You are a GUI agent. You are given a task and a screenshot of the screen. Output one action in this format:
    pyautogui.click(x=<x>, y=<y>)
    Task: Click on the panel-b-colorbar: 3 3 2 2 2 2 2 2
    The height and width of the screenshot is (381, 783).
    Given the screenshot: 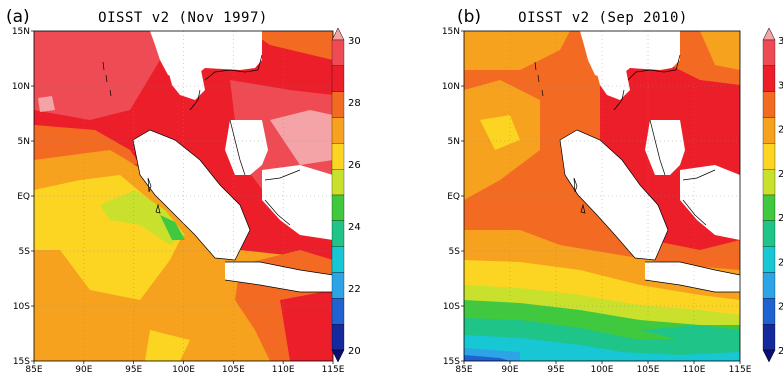 What is the action you would take?
    pyautogui.click(x=772, y=195)
    